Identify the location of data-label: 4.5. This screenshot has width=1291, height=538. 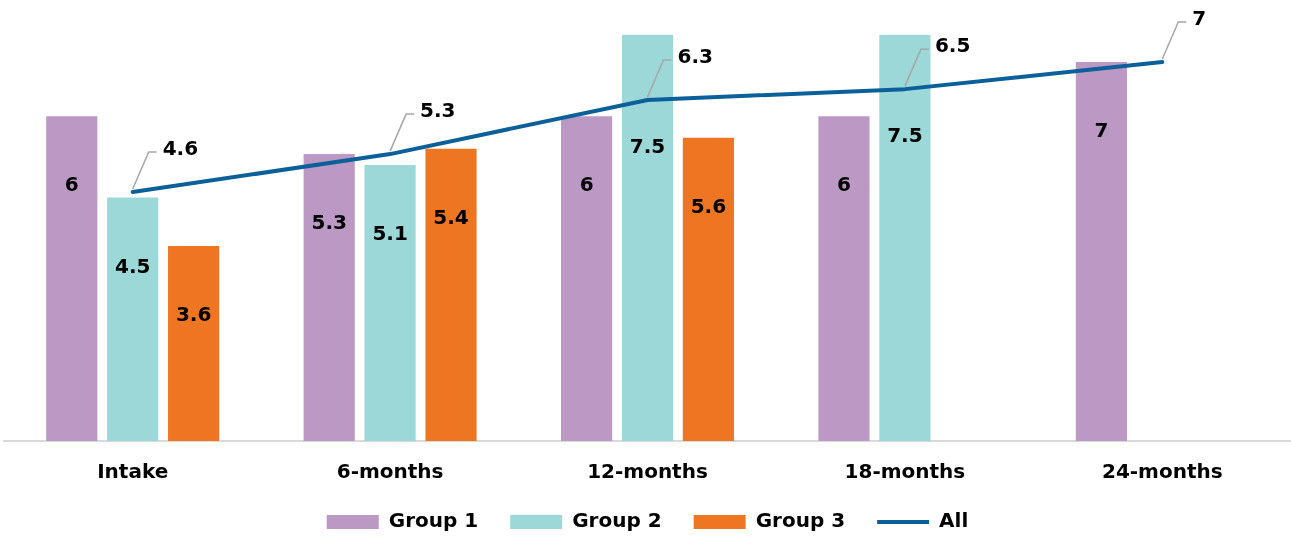
(132, 265).